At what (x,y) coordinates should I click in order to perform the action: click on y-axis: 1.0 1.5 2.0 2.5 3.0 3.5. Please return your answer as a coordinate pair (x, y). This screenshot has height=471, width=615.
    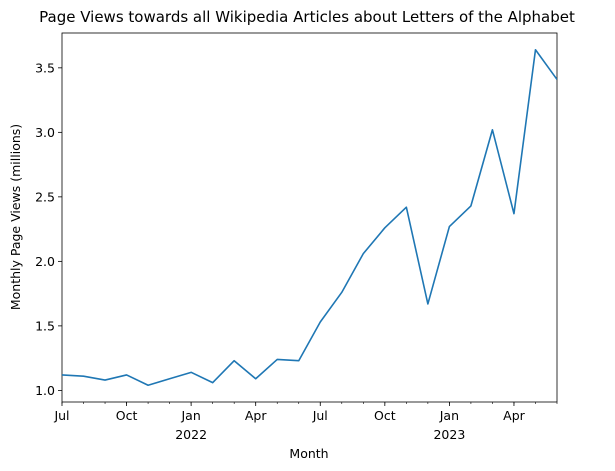
    Looking at the image, I should click on (48, 229).